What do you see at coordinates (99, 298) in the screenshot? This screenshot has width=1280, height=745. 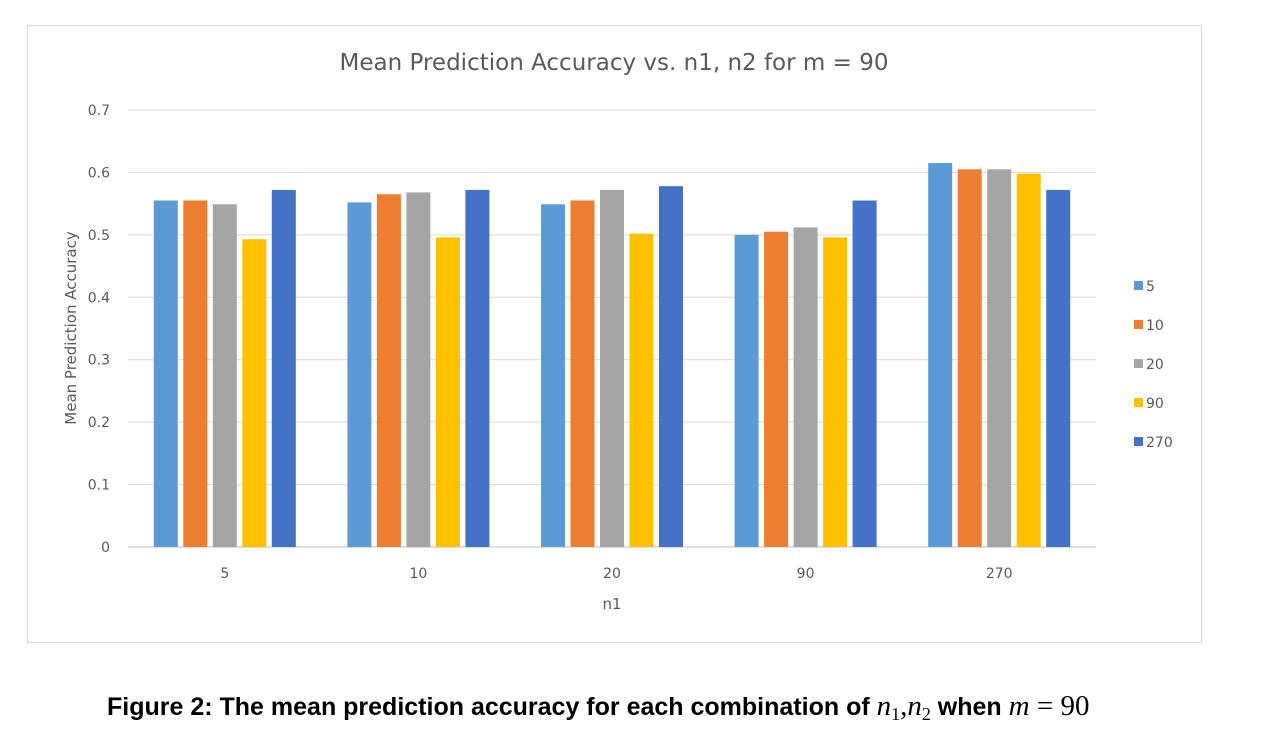 I see `y-tick-label: 0.4` at bounding box center [99, 298].